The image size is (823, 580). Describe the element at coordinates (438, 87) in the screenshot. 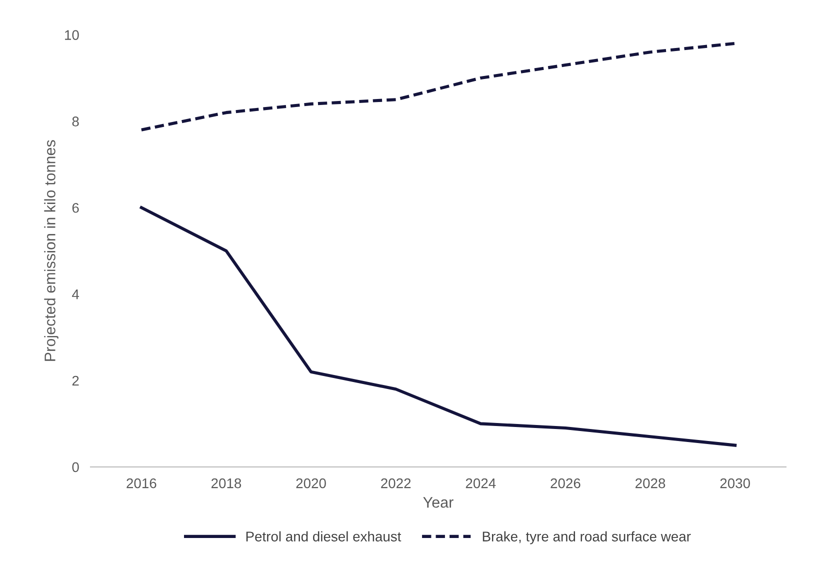

I see `line-series` at that location.